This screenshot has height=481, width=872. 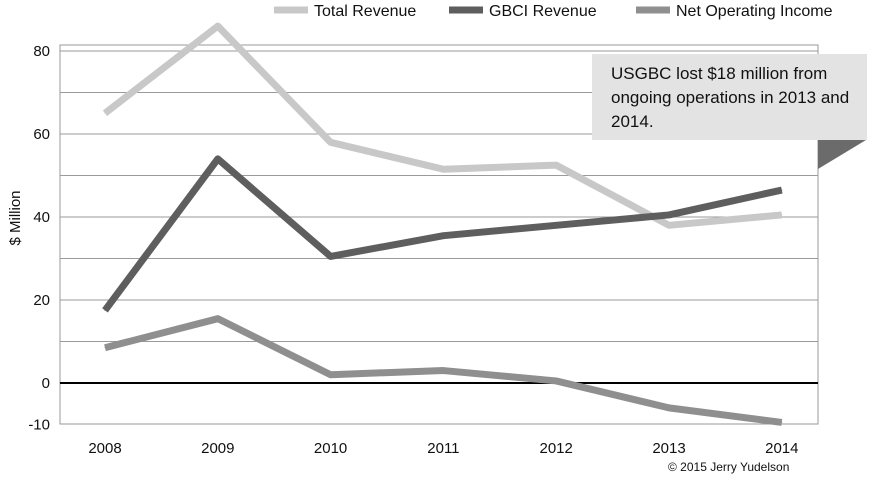 I want to click on y-tick-label: 20, so click(x=41, y=300).